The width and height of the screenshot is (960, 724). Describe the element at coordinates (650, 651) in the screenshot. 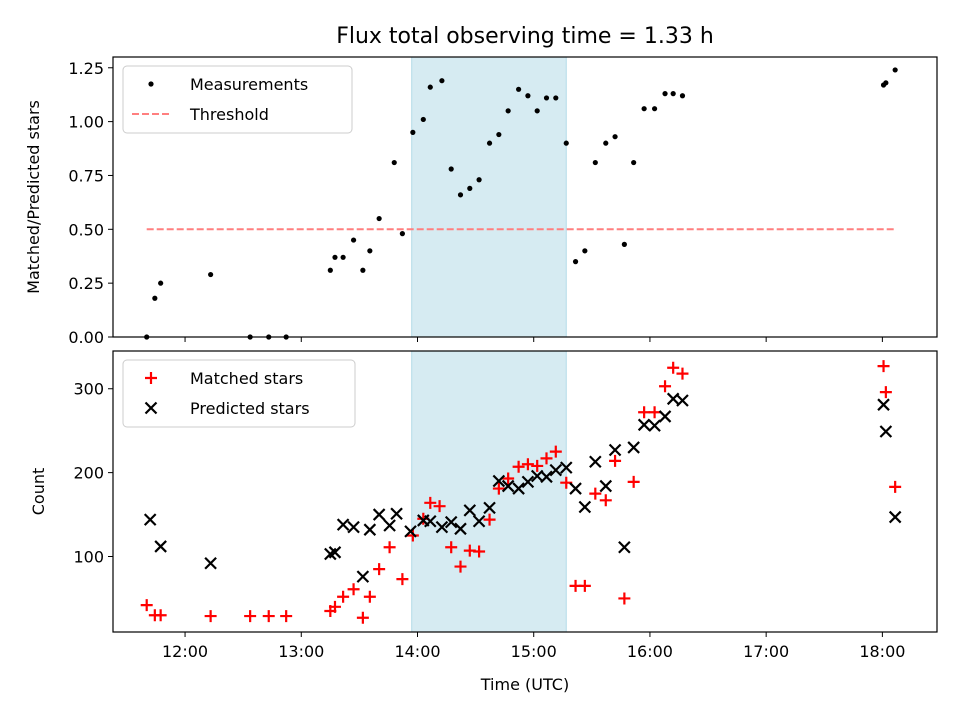

I see `x-tick-label: 16:00` at that location.